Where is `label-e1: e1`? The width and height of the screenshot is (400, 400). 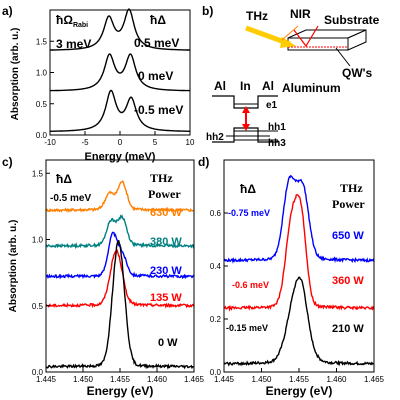 label-e1: e1 is located at coordinates (272, 105).